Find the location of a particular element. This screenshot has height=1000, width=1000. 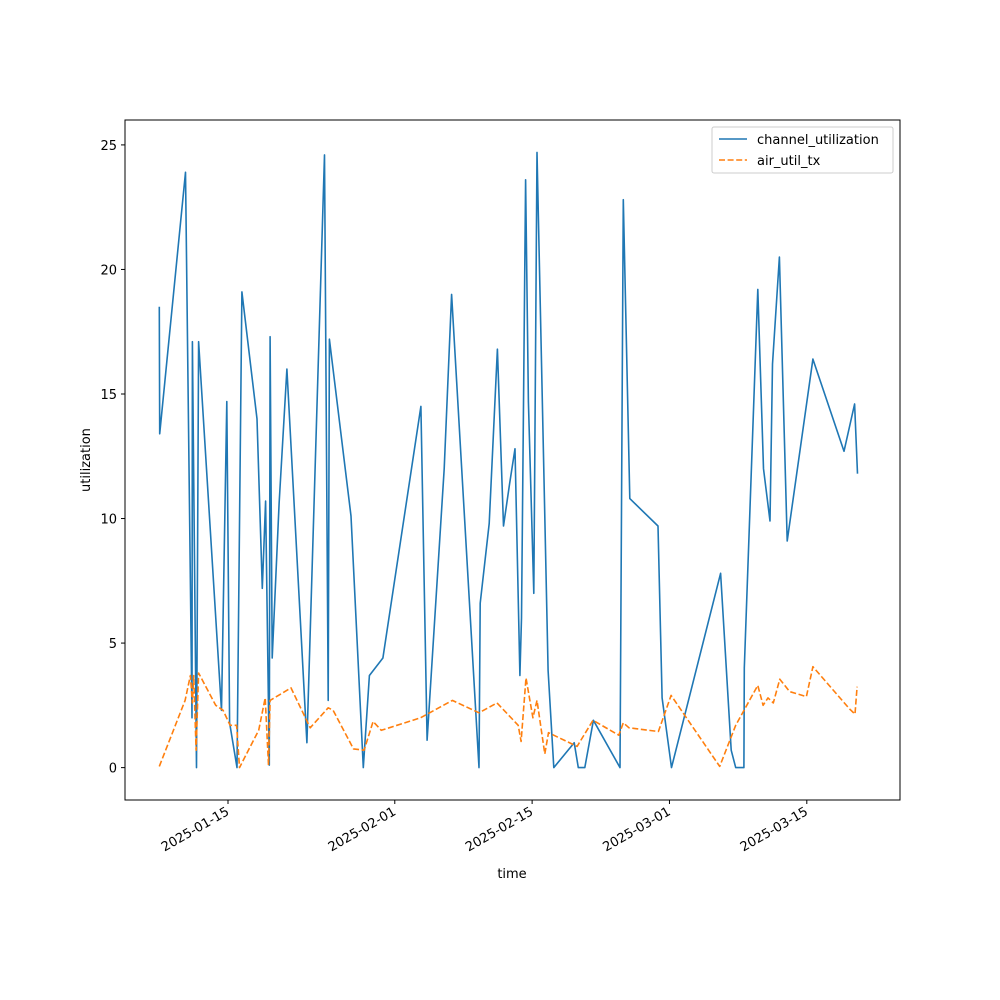

x-axis-label: time is located at coordinates (511, 874).